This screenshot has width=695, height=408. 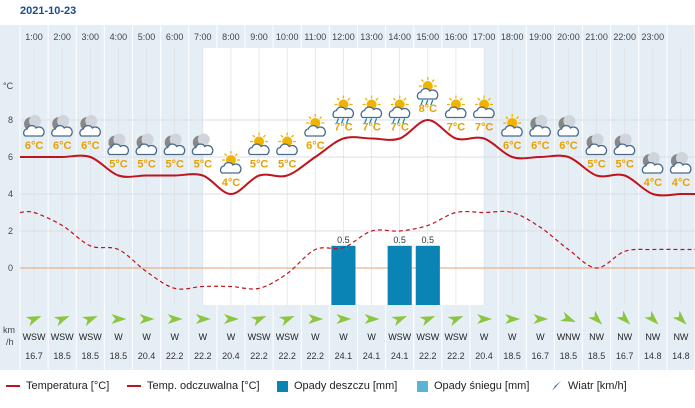 What do you see at coordinates (57, 386) in the screenshot?
I see `legend-temperature: Temperatura [°C]` at bounding box center [57, 386].